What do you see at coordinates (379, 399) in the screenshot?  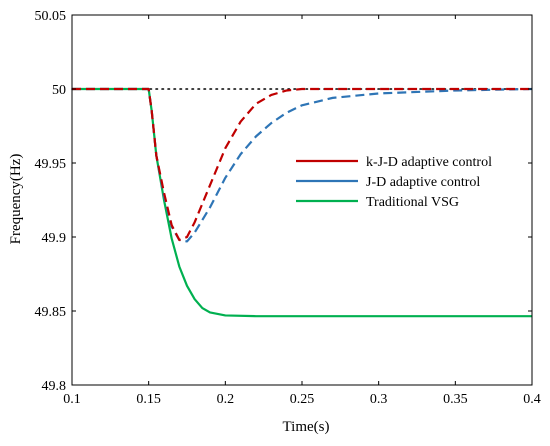 I see `x-tick-label-4: 0.3` at bounding box center [379, 399].